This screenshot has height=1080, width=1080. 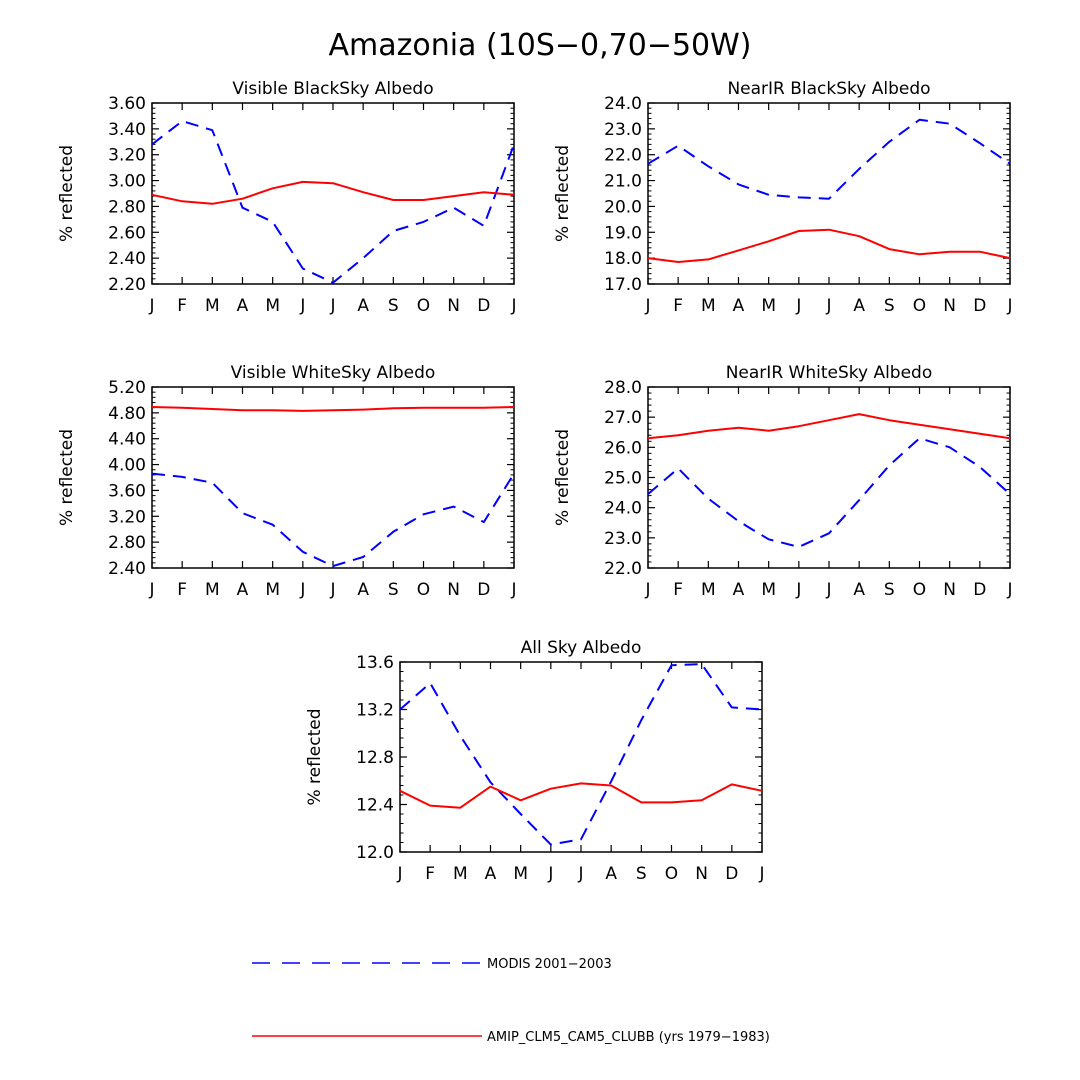 I want to click on y-tick-label: 25.0, so click(x=623, y=479).